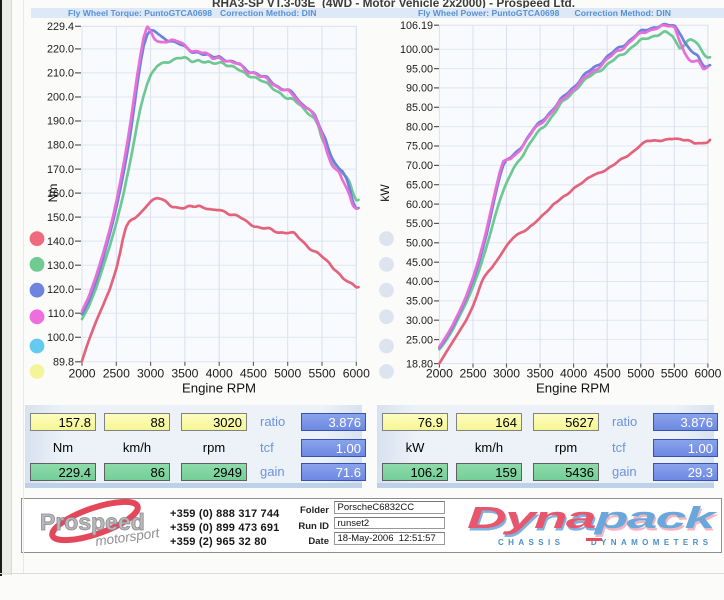 Image resolution: width=724 pixels, height=600 pixels. I want to click on svg-text: 110.0, so click(61, 314).